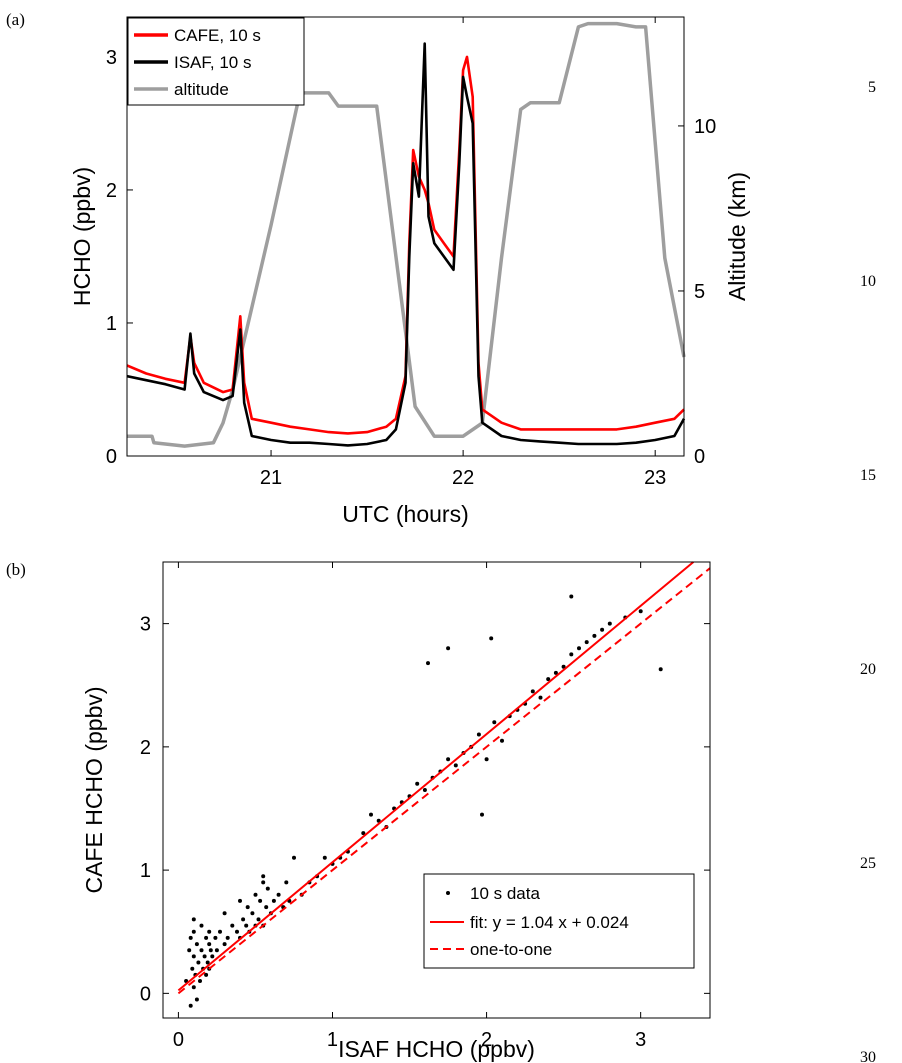  What do you see at coordinates (111, 457) in the screenshot?
I see `y-tick-label: 0` at bounding box center [111, 457].